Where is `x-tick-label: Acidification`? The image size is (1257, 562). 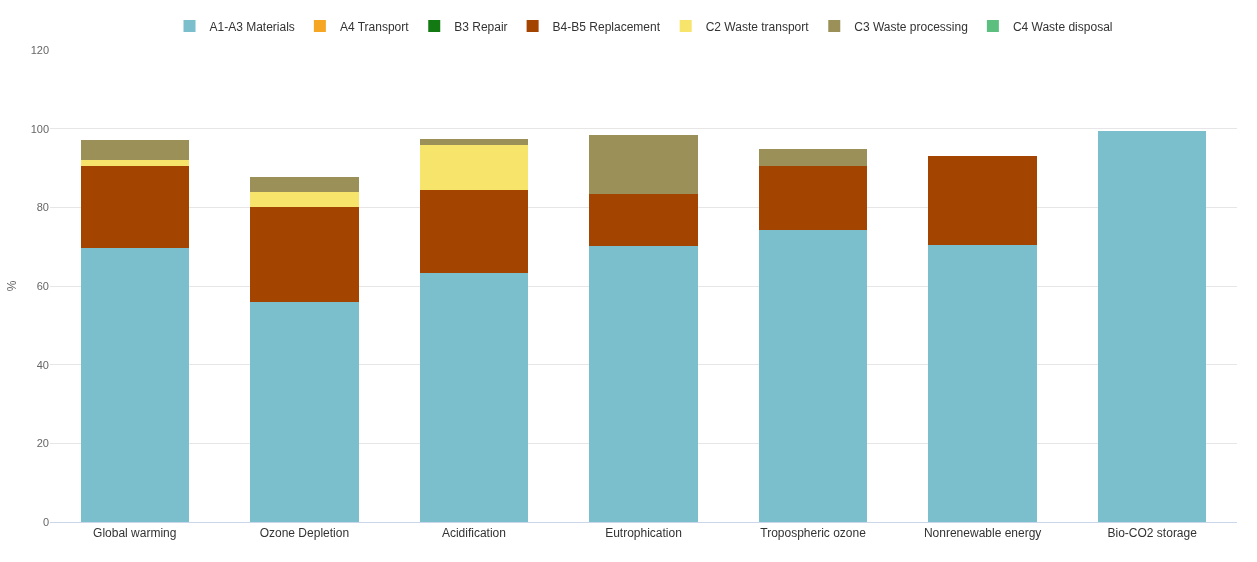 x-tick-label: Acidification is located at coordinates (473, 533).